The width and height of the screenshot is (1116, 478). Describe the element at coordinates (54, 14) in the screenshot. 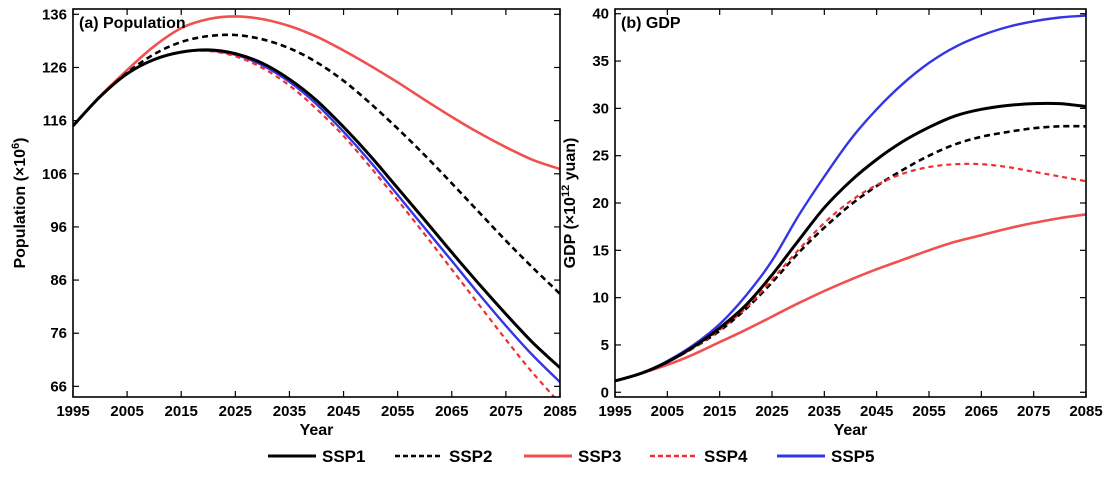

I see `y-tick-label: 136` at that location.